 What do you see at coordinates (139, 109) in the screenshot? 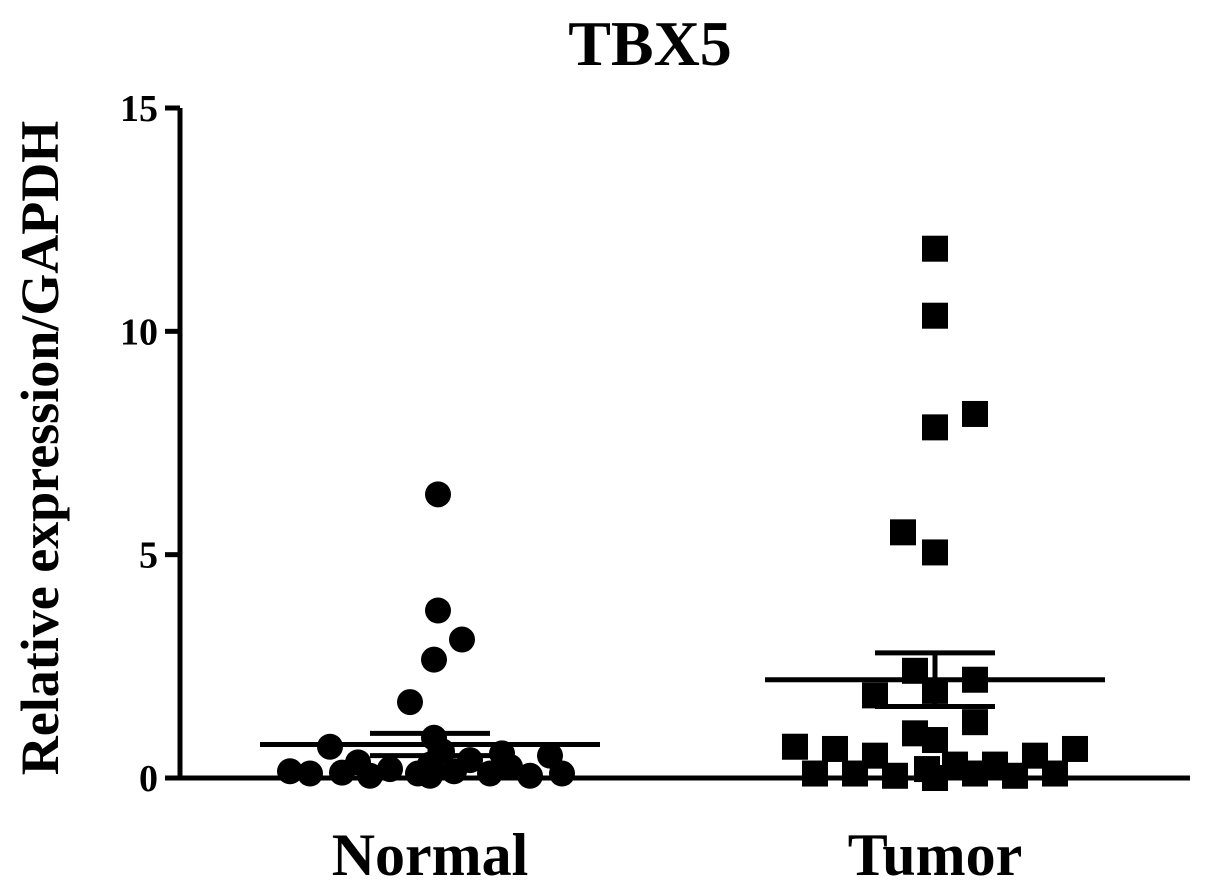
I see `y-tick-label: 15` at bounding box center [139, 109].